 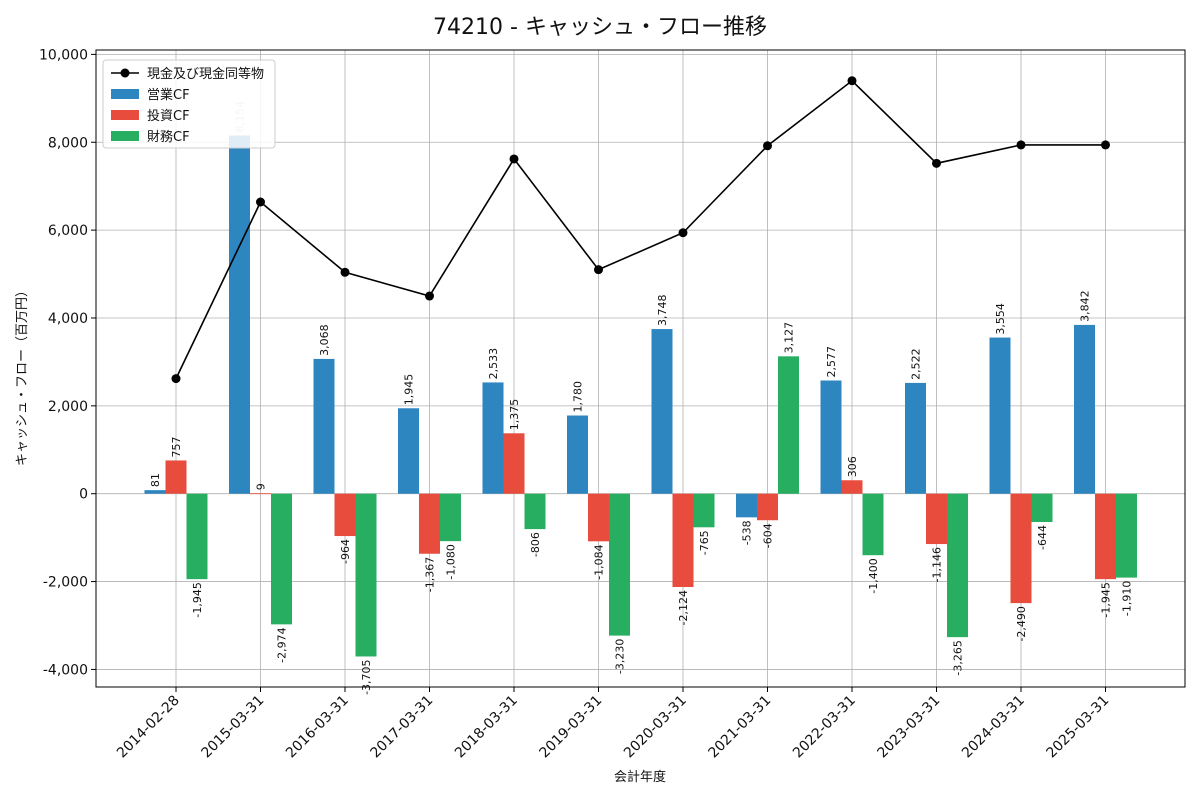 I want to click on bar-営業CF-2020-03-31, so click(x=662, y=411).